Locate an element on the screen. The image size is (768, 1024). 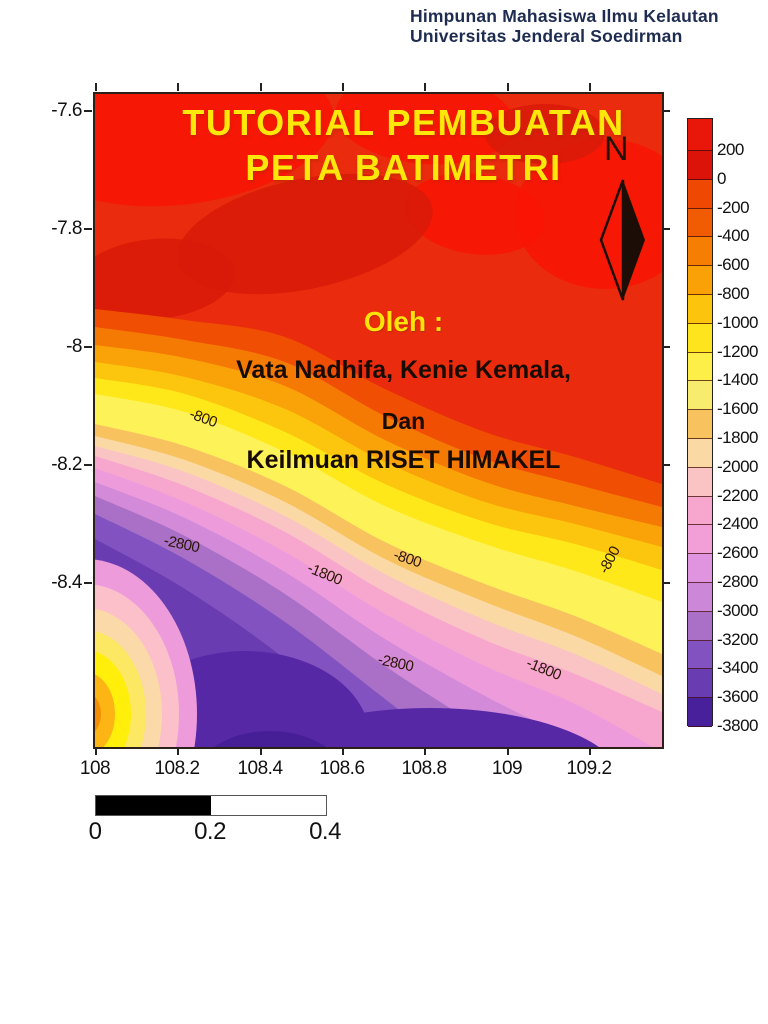
colorbar-level-label: -2800 is located at coordinates (737, 581).